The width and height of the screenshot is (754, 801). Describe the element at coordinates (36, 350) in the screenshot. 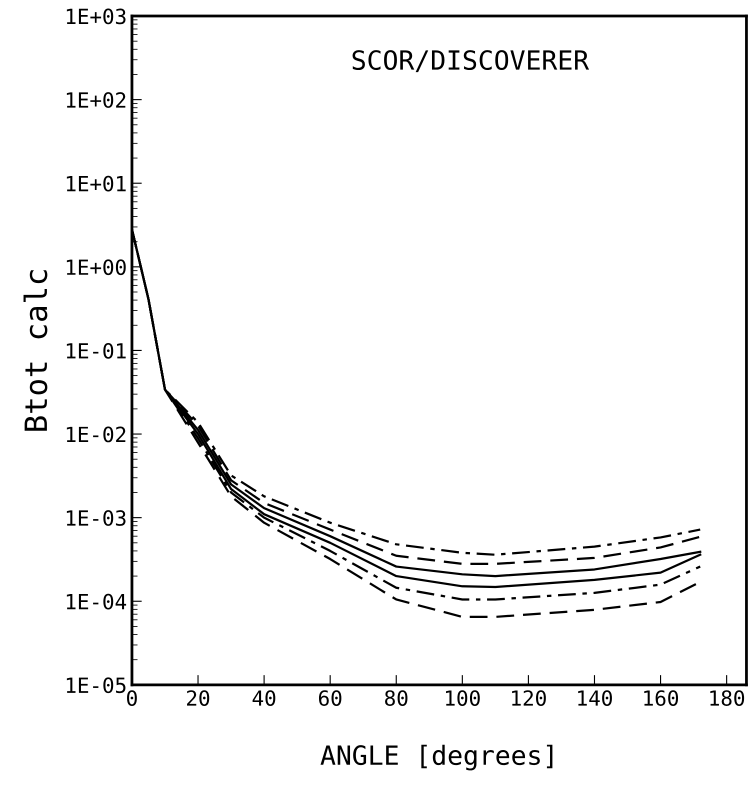

I see `y-axis-title: Btot calc` at that location.